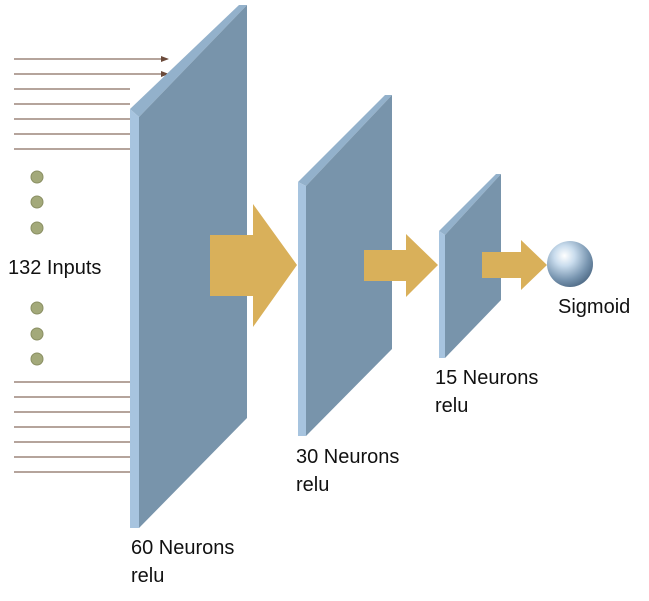 The image size is (649, 601). What do you see at coordinates (594, 307) in the screenshot?
I see `output-label: Sigmoid` at bounding box center [594, 307].